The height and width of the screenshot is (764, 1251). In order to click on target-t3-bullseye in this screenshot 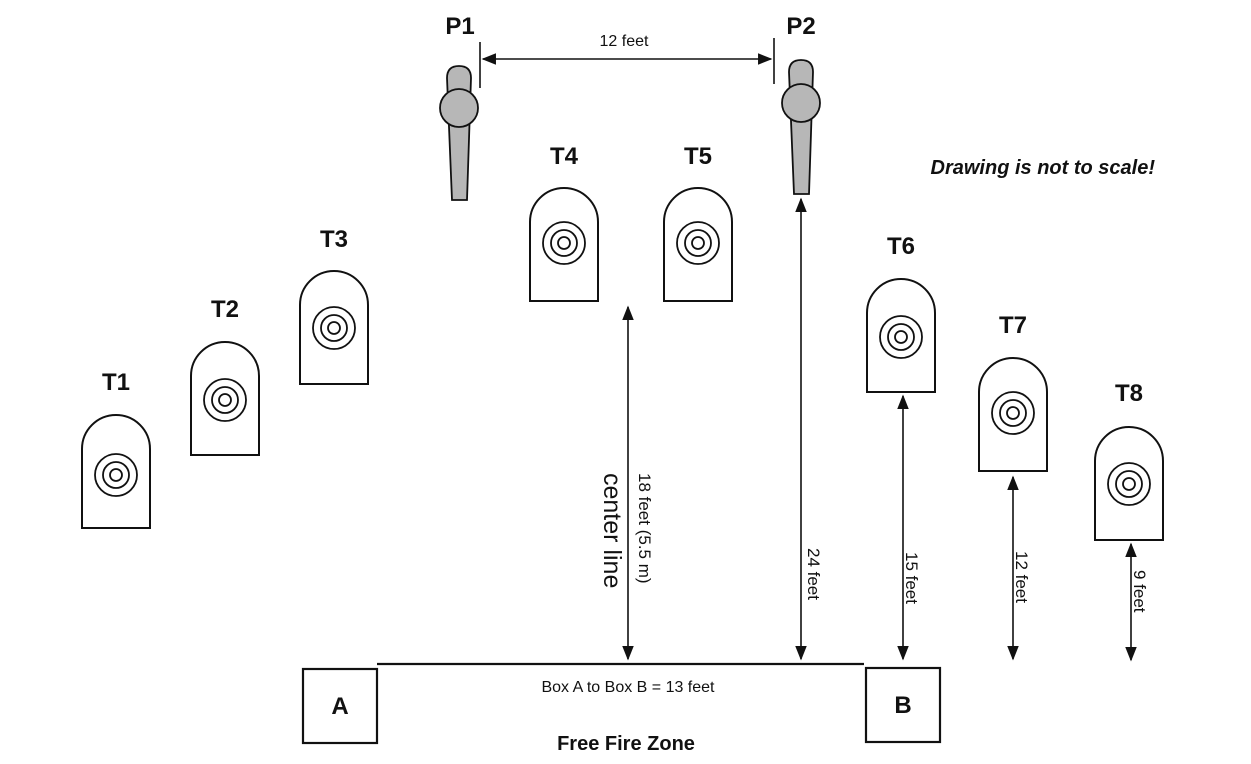, I will do `click(334, 328)`.